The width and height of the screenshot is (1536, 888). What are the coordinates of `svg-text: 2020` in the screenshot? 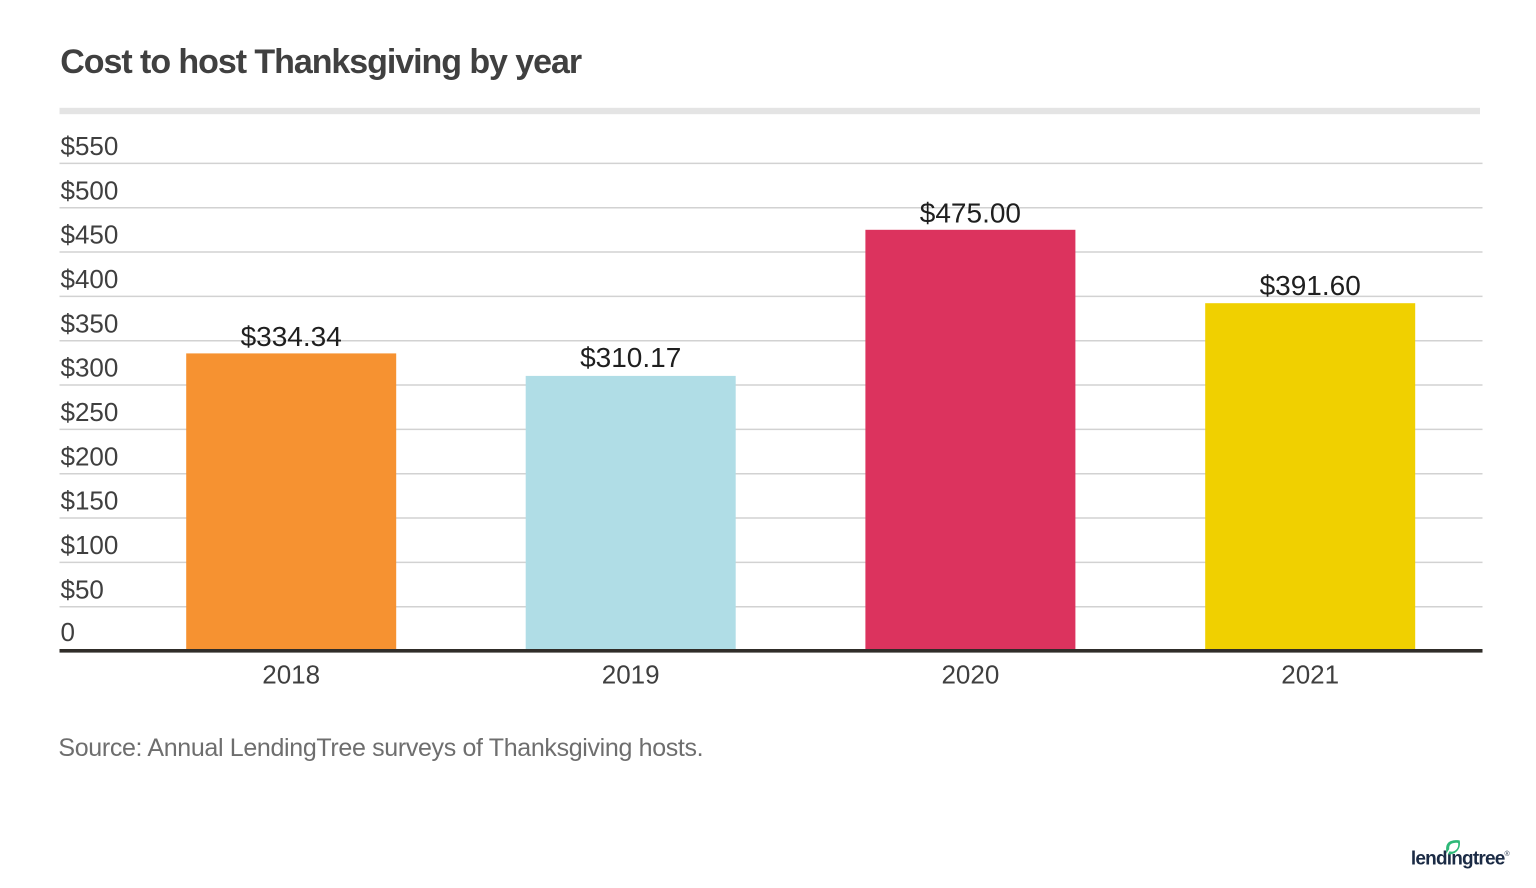 It's located at (970, 675).